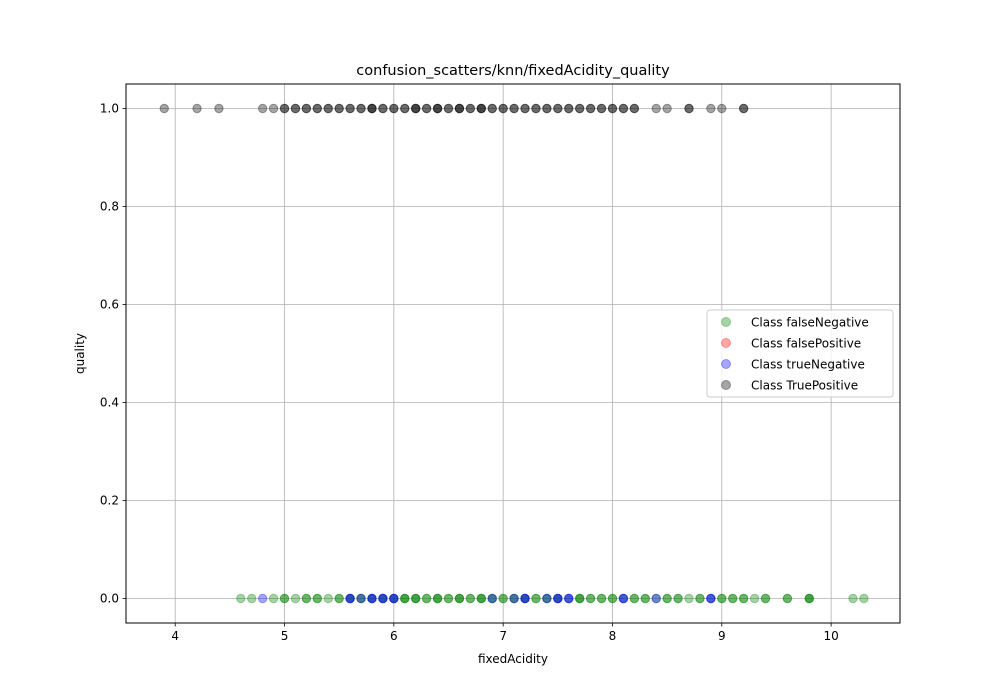  Describe the element at coordinates (80, 353) in the screenshot. I see `y-axis-label: quality` at that location.